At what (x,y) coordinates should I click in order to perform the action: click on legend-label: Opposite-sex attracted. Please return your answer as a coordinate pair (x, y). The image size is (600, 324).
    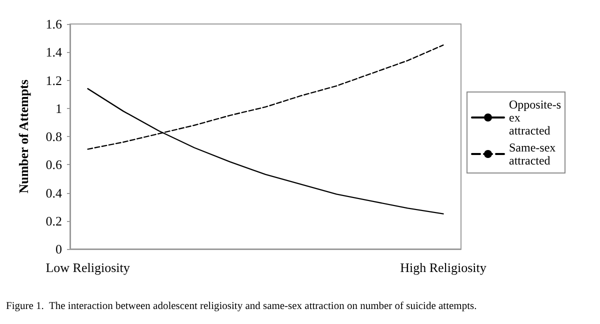
    Looking at the image, I should click on (535, 118).